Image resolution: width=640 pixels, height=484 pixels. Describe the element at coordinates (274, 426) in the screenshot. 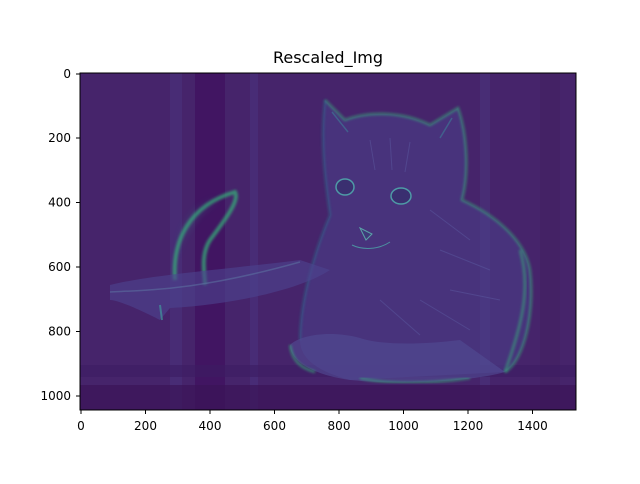

I see `x-tick-label: 600` at that location.